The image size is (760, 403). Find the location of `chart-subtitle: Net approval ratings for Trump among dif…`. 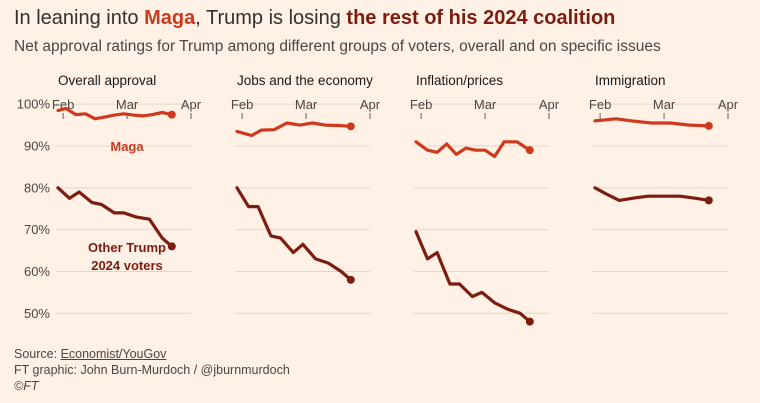

chart-subtitle: Net approval ratings for Trump among dif… is located at coordinates (337, 46).